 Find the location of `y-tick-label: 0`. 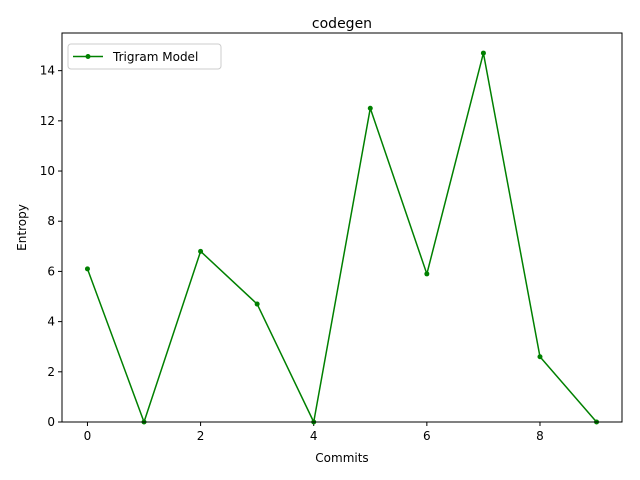

y-tick-label: 0 is located at coordinates (51, 422).